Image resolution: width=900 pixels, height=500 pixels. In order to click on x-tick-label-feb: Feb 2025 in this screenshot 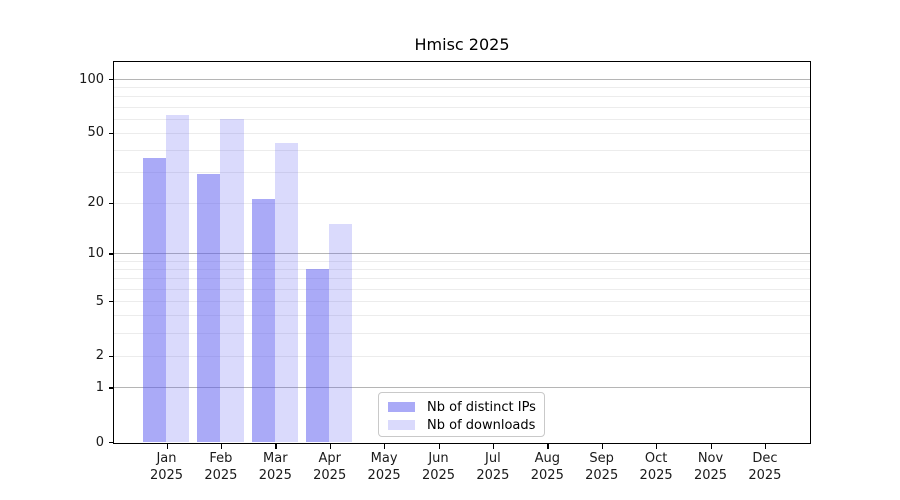, I will do `click(221, 467)`.